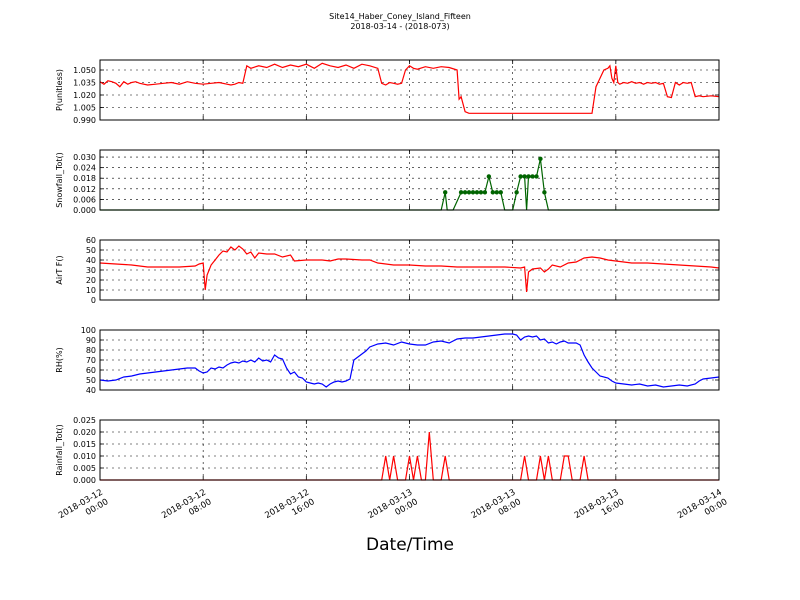 The height and width of the screenshot is (600, 800). I want to click on y-tick-label: 0.018, so click(84, 178).